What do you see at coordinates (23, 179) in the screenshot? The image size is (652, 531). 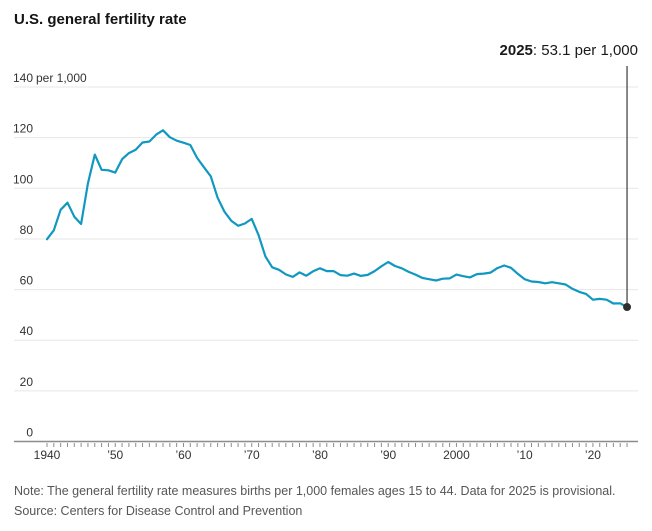 I see `y-tick-label: 100` at bounding box center [23, 179].